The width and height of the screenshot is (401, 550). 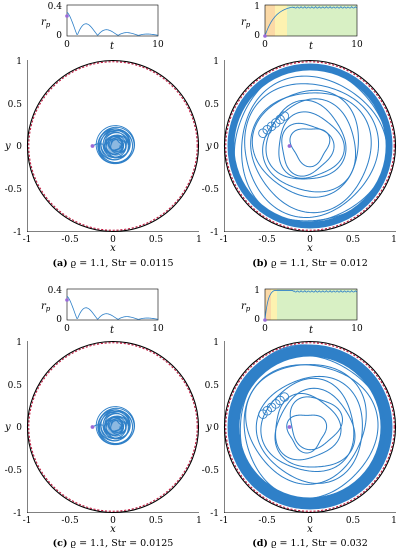 What do you see at coordinates (112, 263) in the screenshot?
I see `caption-a: (a) ϱ = 1.1, Str = 0.0115` at bounding box center [112, 263].